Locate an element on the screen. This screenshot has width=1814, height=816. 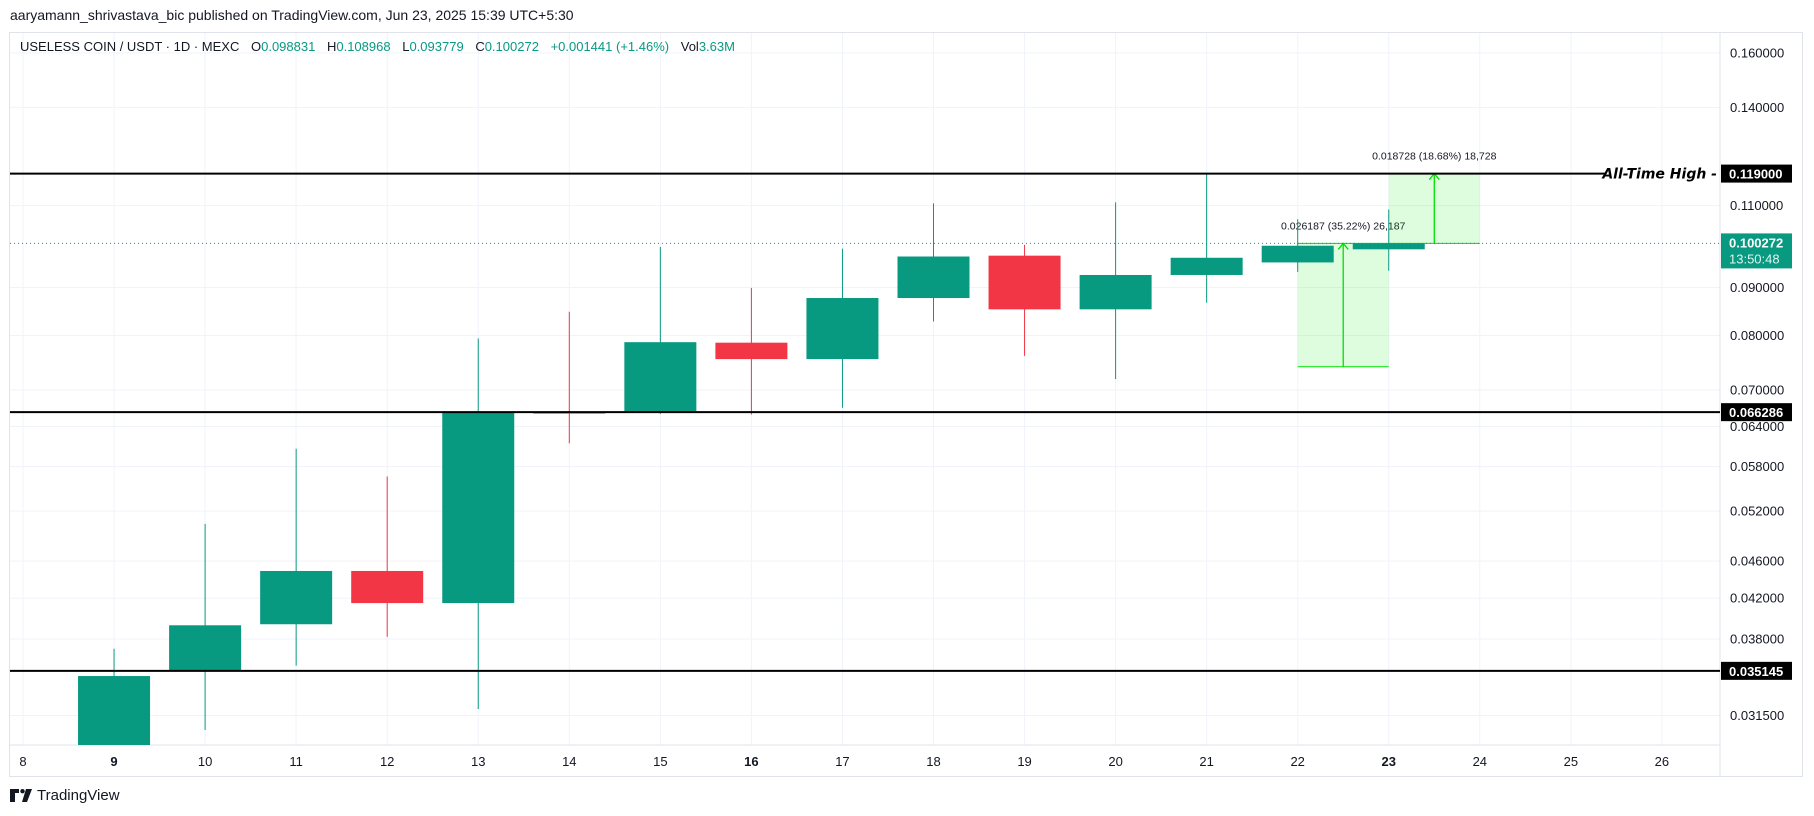
x-tick-label: 19 is located at coordinates (1024, 761).